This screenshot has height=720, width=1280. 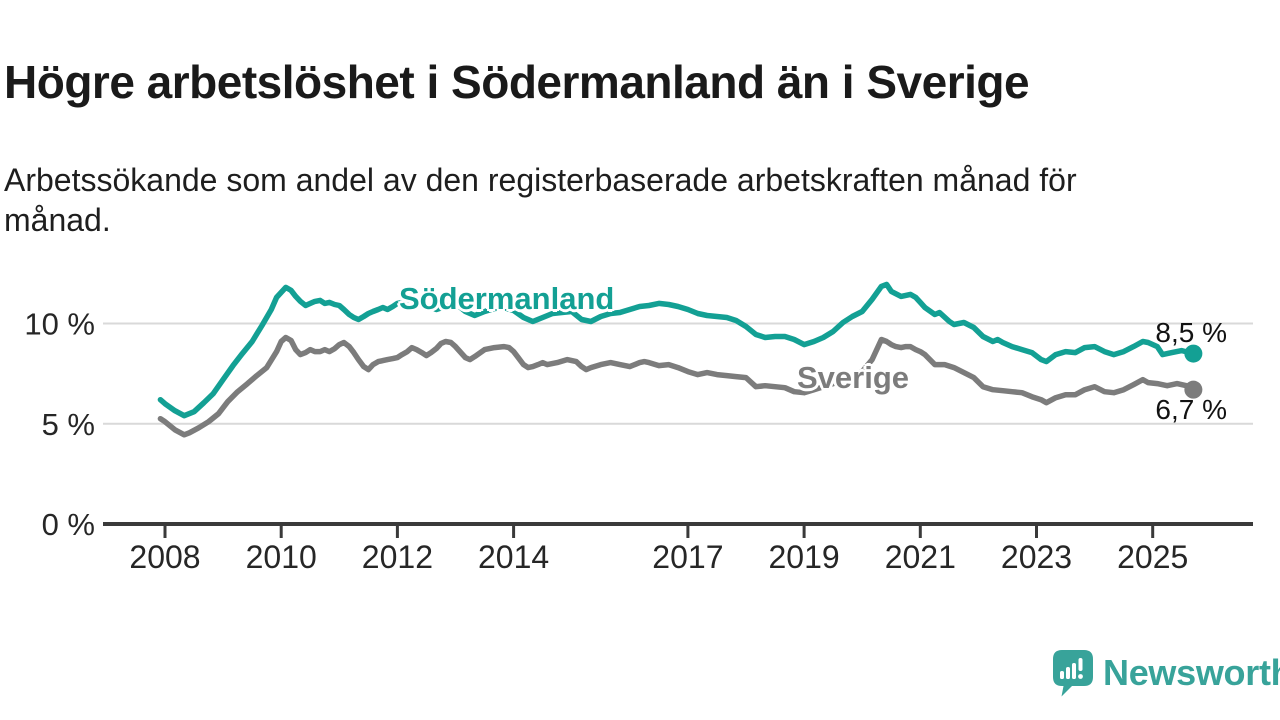 I want to click on x-tick-label: 2023, so click(x=1036, y=557).